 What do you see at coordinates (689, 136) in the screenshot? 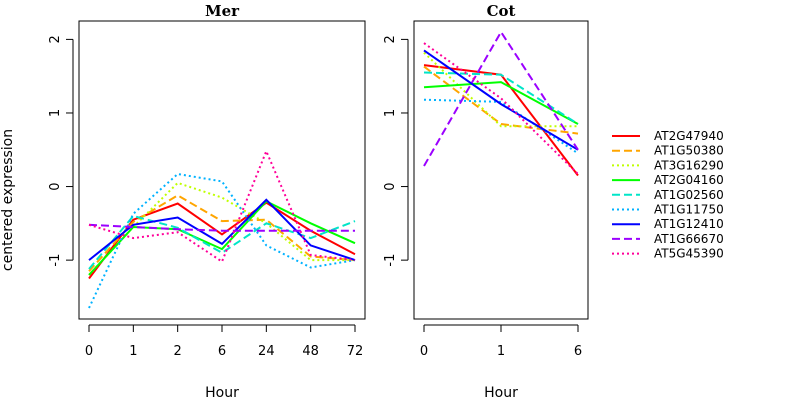
I see `legend-label: AT2G47940` at bounding box center [689, 136].